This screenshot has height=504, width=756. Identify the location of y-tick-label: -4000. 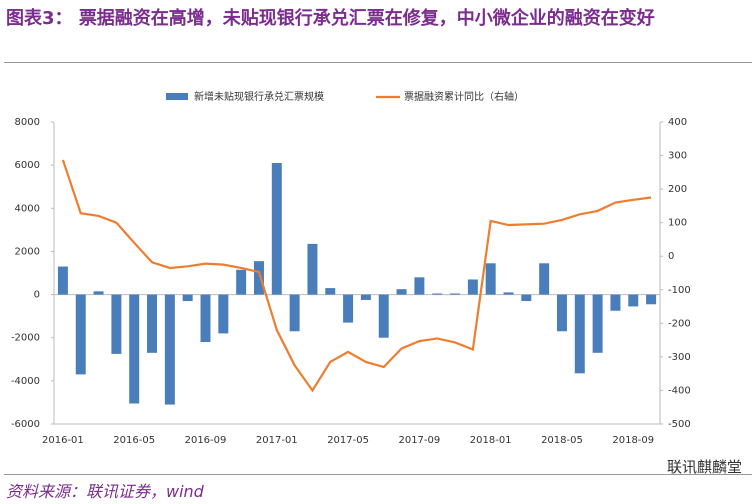
(25, 381).